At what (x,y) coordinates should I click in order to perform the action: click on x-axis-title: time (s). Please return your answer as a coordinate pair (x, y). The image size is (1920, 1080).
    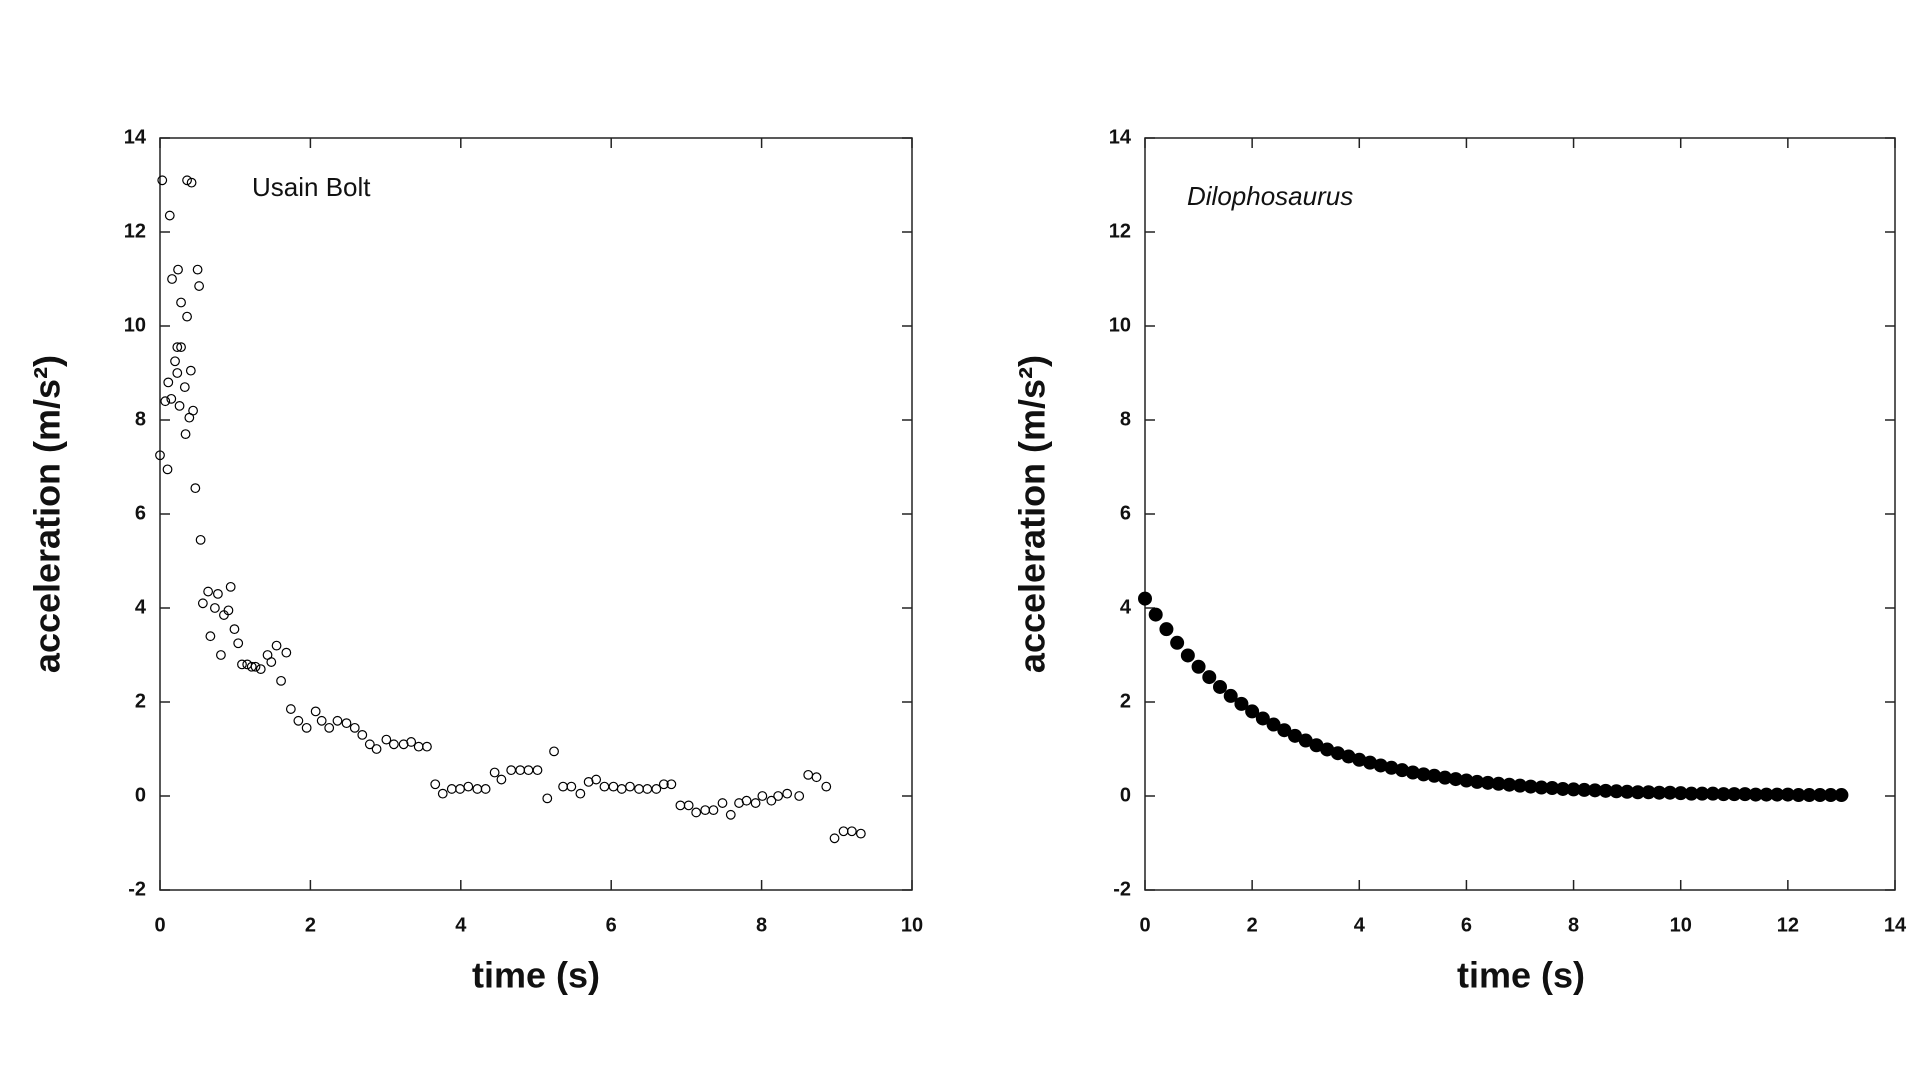
    Looking at the image, I should click on (1521, 975).